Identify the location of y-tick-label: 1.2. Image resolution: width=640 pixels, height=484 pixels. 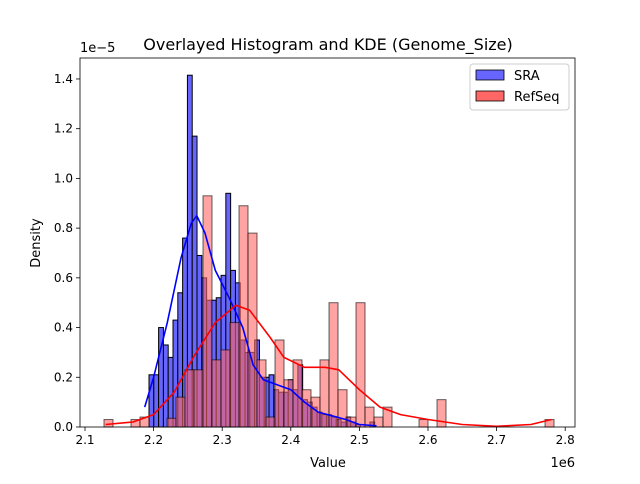
(63, 129).